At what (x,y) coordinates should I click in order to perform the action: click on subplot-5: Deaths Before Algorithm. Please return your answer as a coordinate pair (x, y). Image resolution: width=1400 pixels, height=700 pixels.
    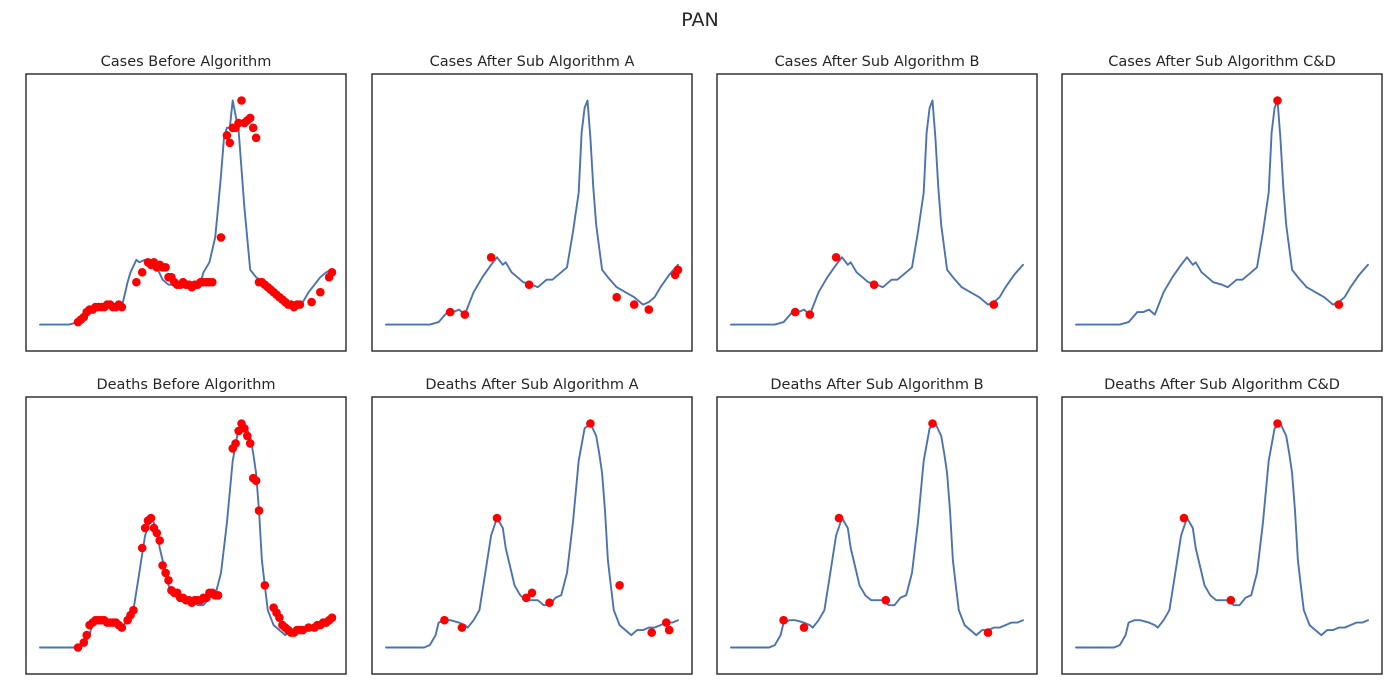
    Looking at the image, I should click on (186, 526).